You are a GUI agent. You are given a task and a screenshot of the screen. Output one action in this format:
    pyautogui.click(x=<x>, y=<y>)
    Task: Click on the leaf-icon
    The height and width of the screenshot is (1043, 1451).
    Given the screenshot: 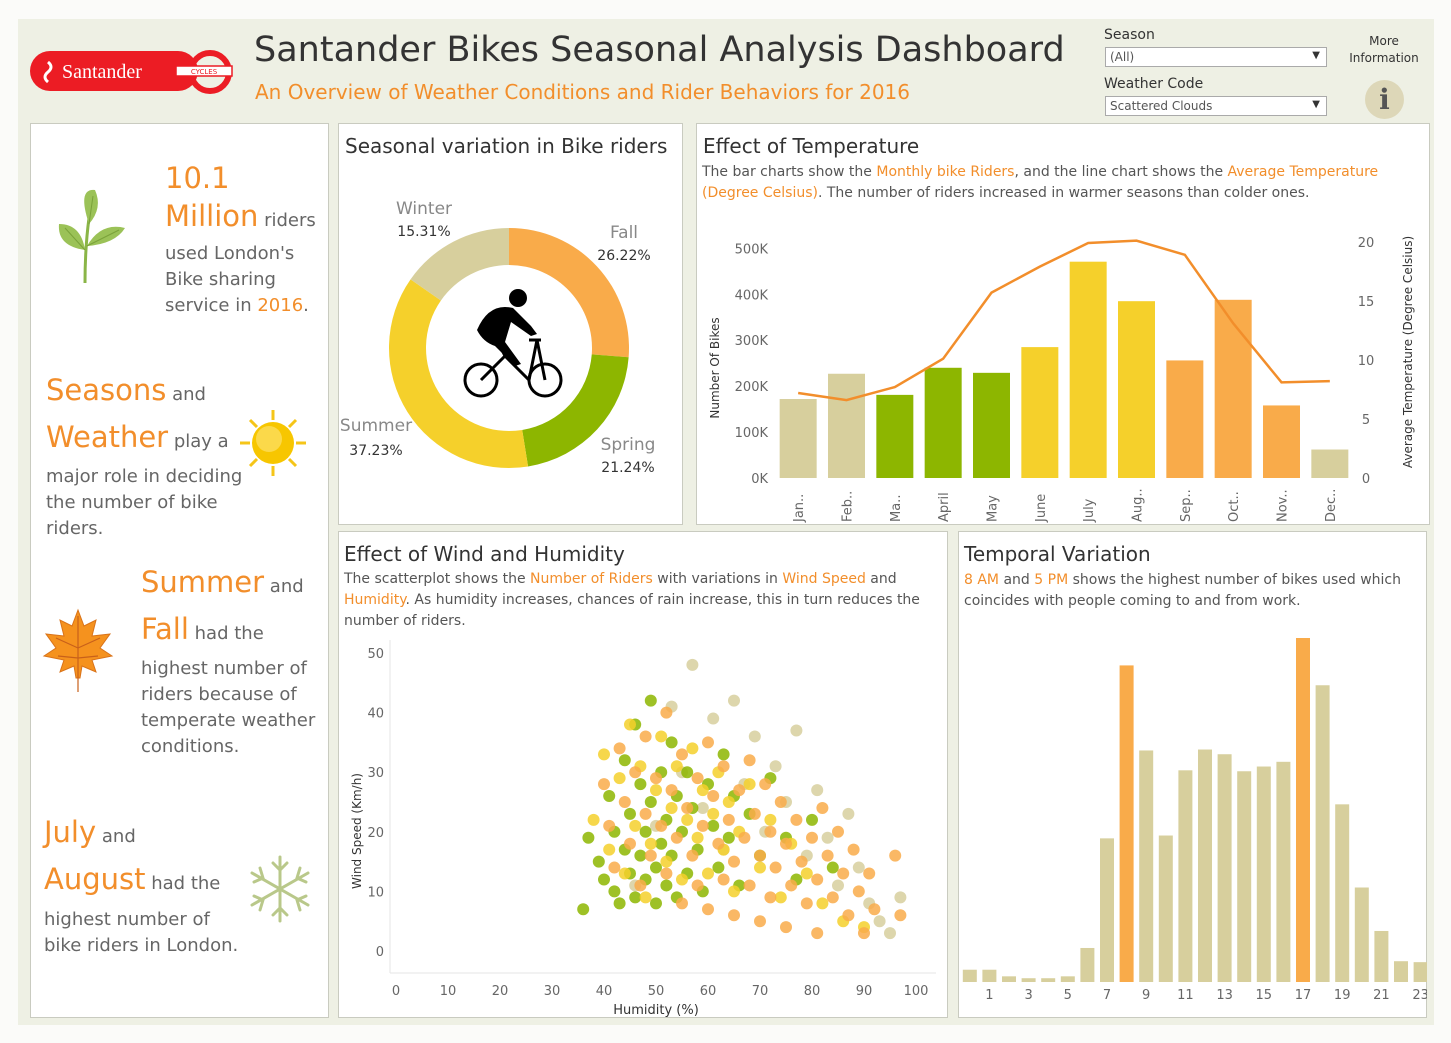 What is the action you would take?
    pyautogui.click(x=91, y=240)
    